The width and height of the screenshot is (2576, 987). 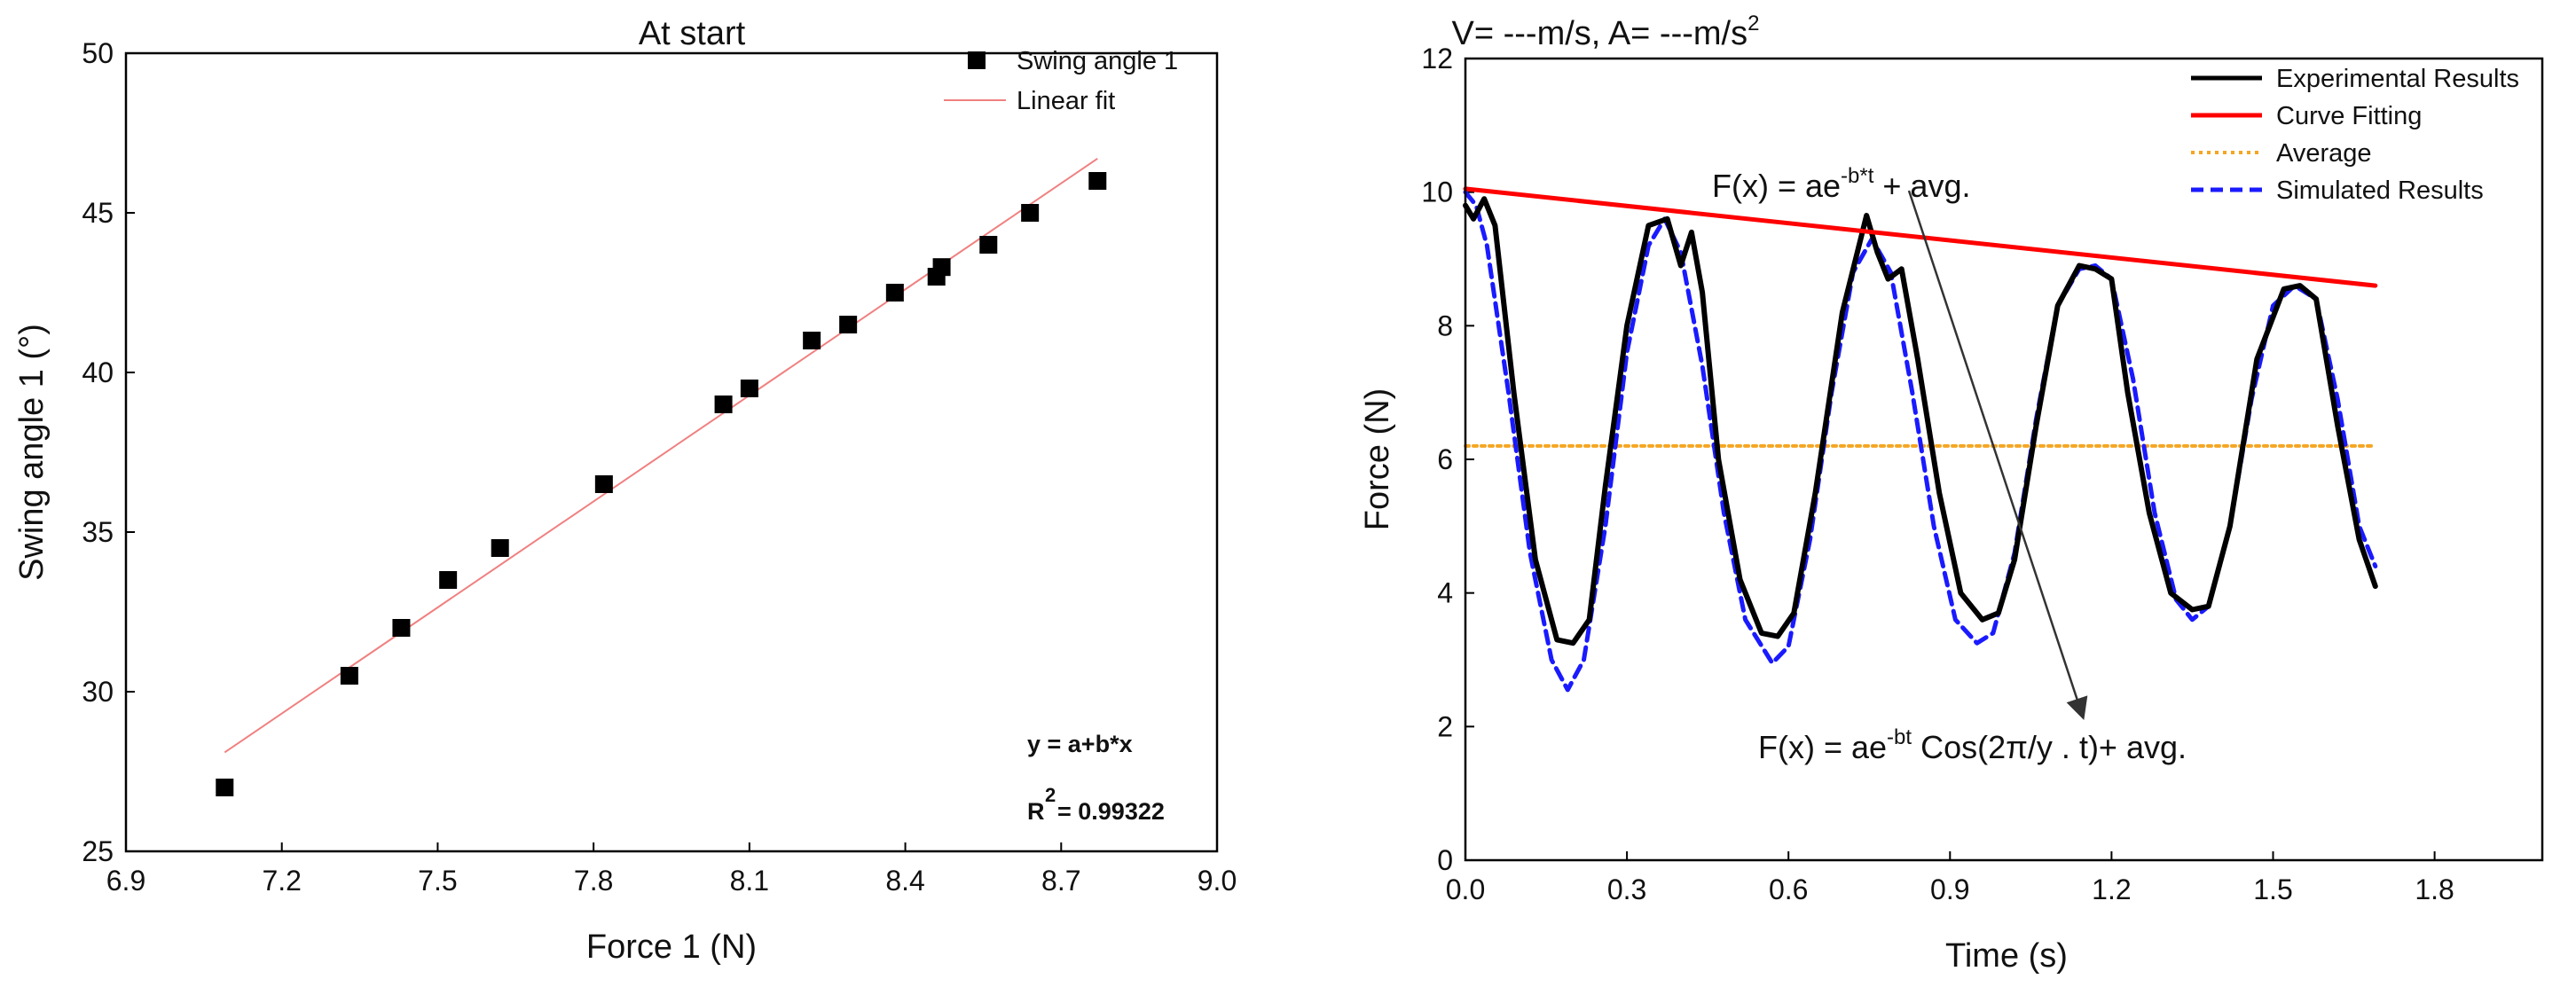 What do you see at coordinates (1111, 811) in the screenshot?
I see `r-squared-value: = 0.99322` at bounding box center [1111, 811].